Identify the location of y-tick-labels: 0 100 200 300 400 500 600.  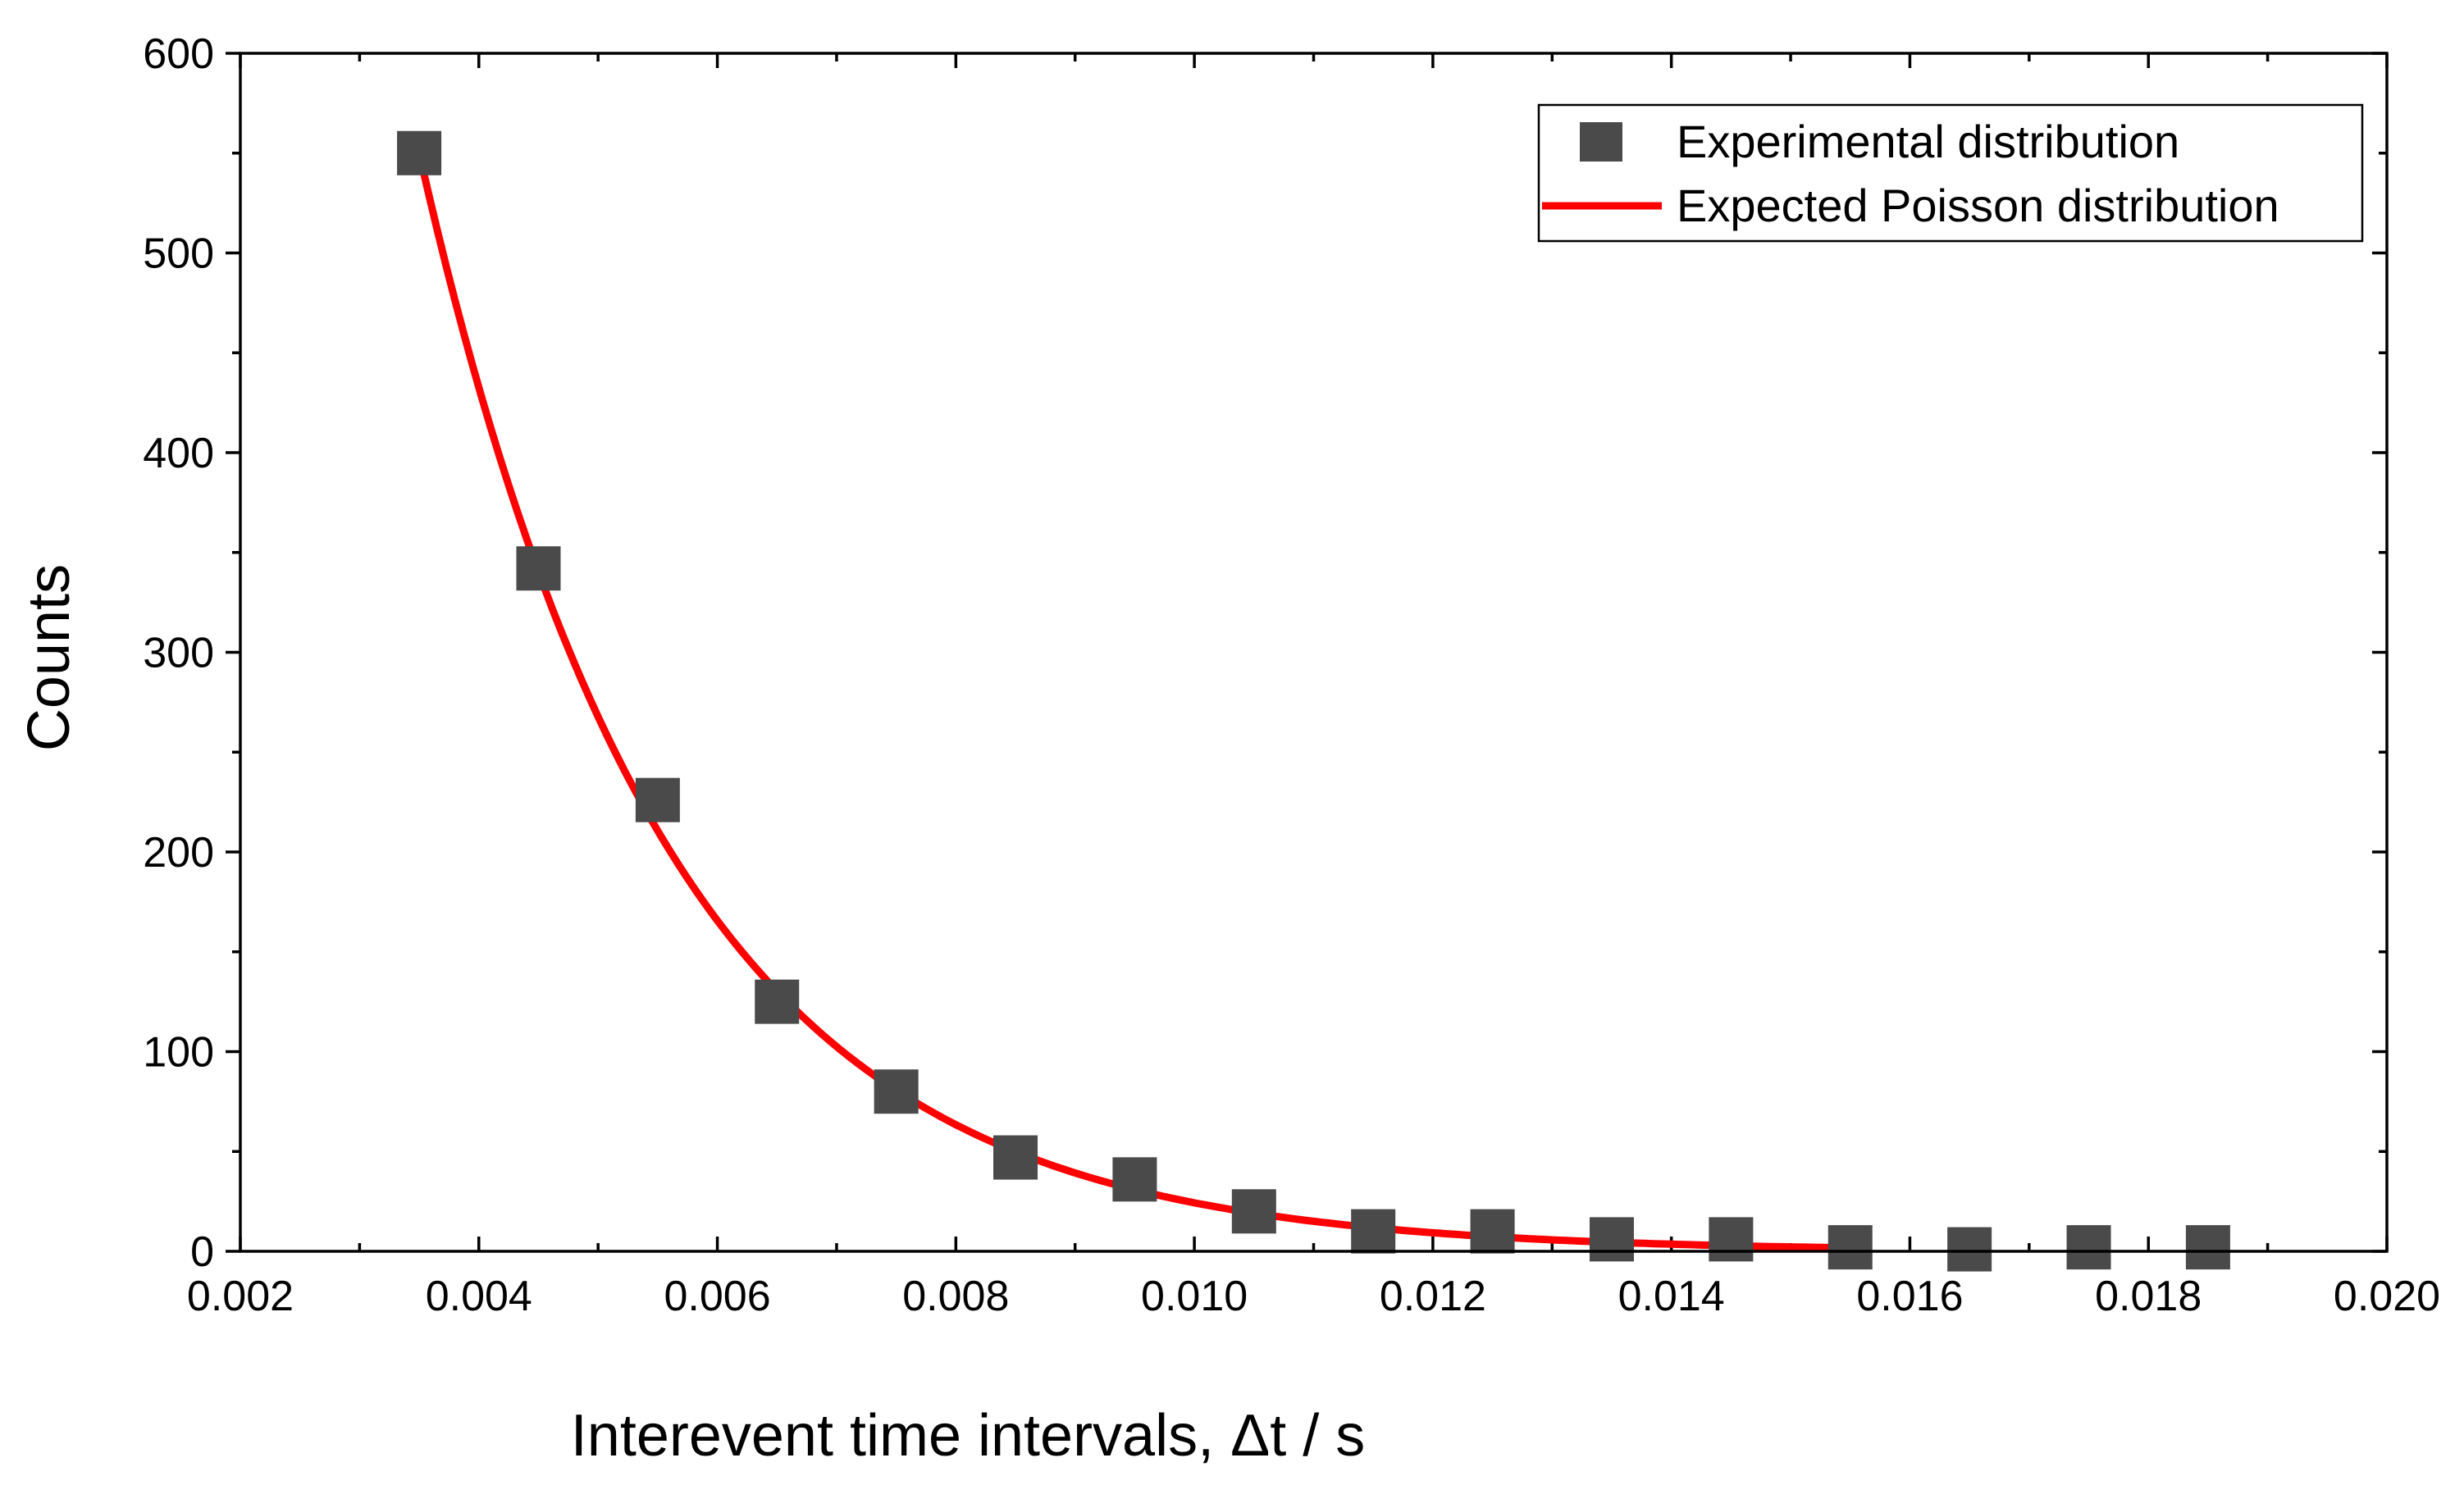
(178, 653).